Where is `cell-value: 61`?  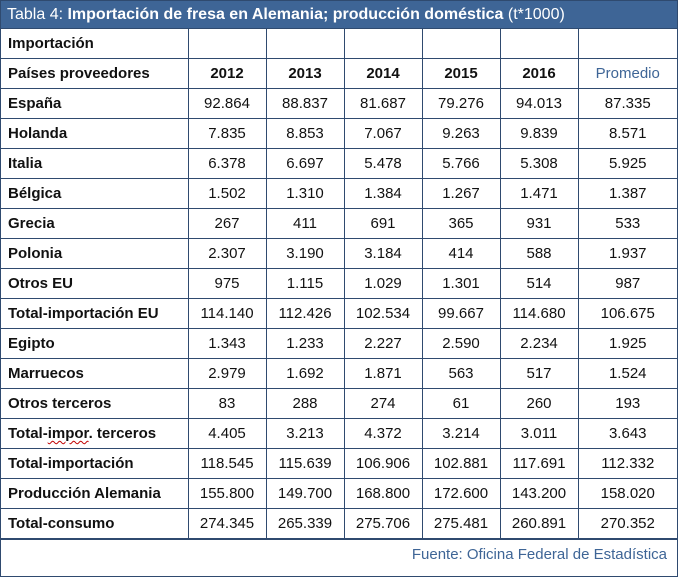 cell-value: 61 is located at coordinates (461, 403).